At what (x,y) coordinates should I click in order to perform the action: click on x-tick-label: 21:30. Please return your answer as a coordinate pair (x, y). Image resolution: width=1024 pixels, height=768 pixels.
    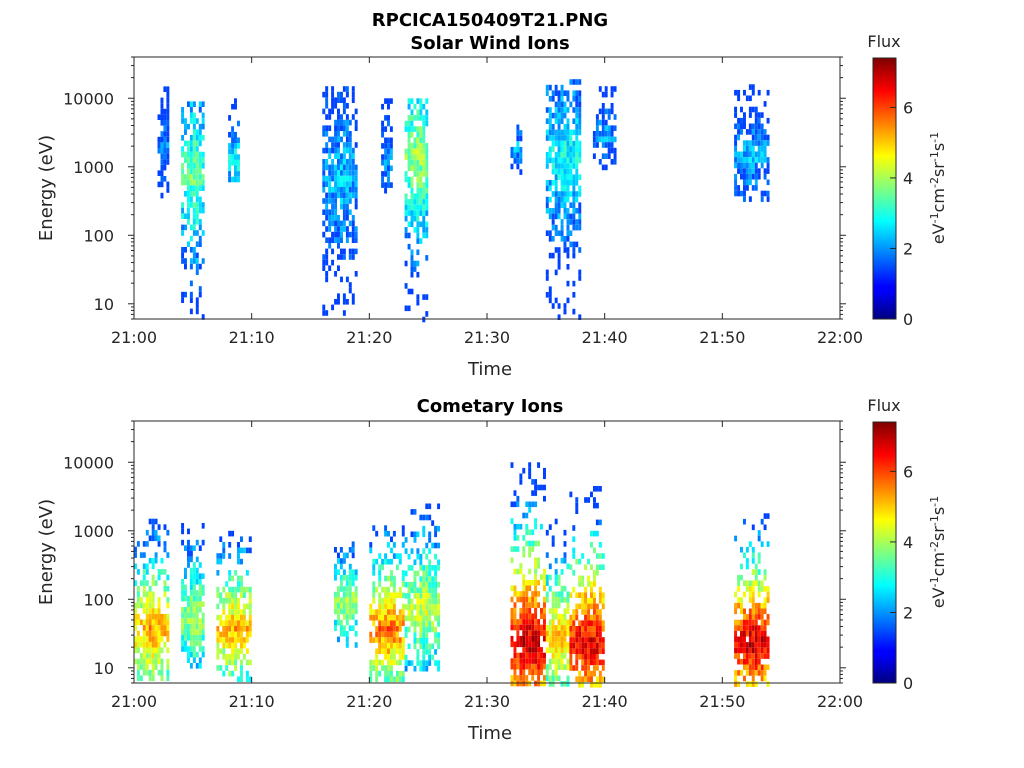
    Looking at the image, I should click on (487, 701).